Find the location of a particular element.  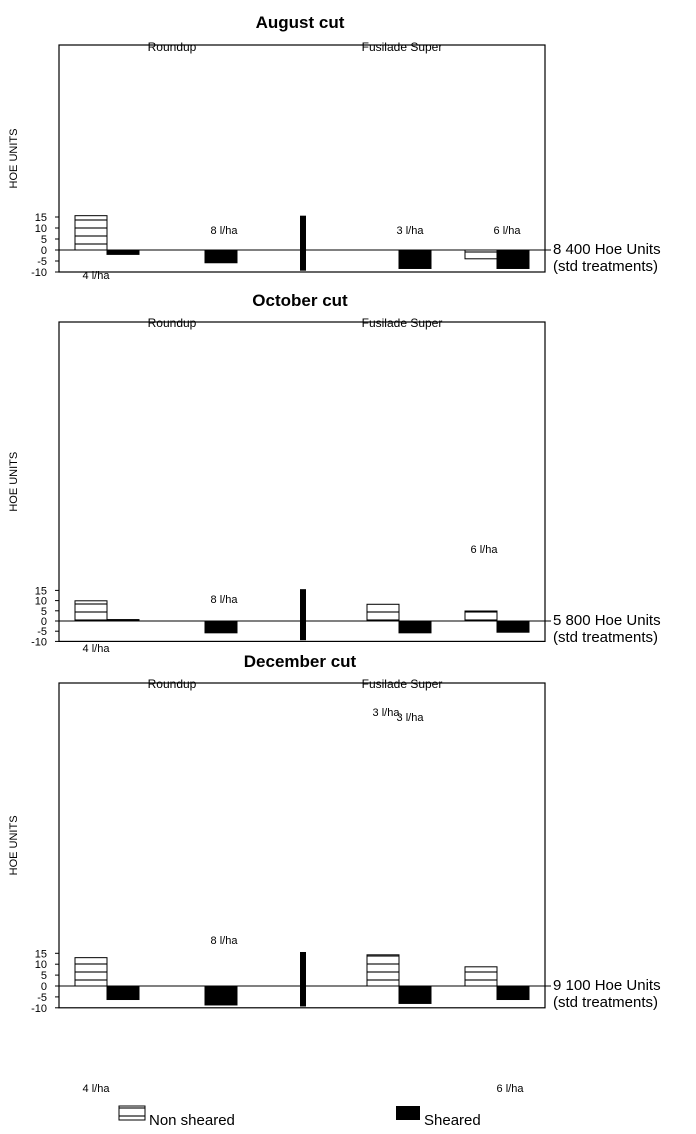

legend-swatch-sheared is located at coordinates (408, 1113).